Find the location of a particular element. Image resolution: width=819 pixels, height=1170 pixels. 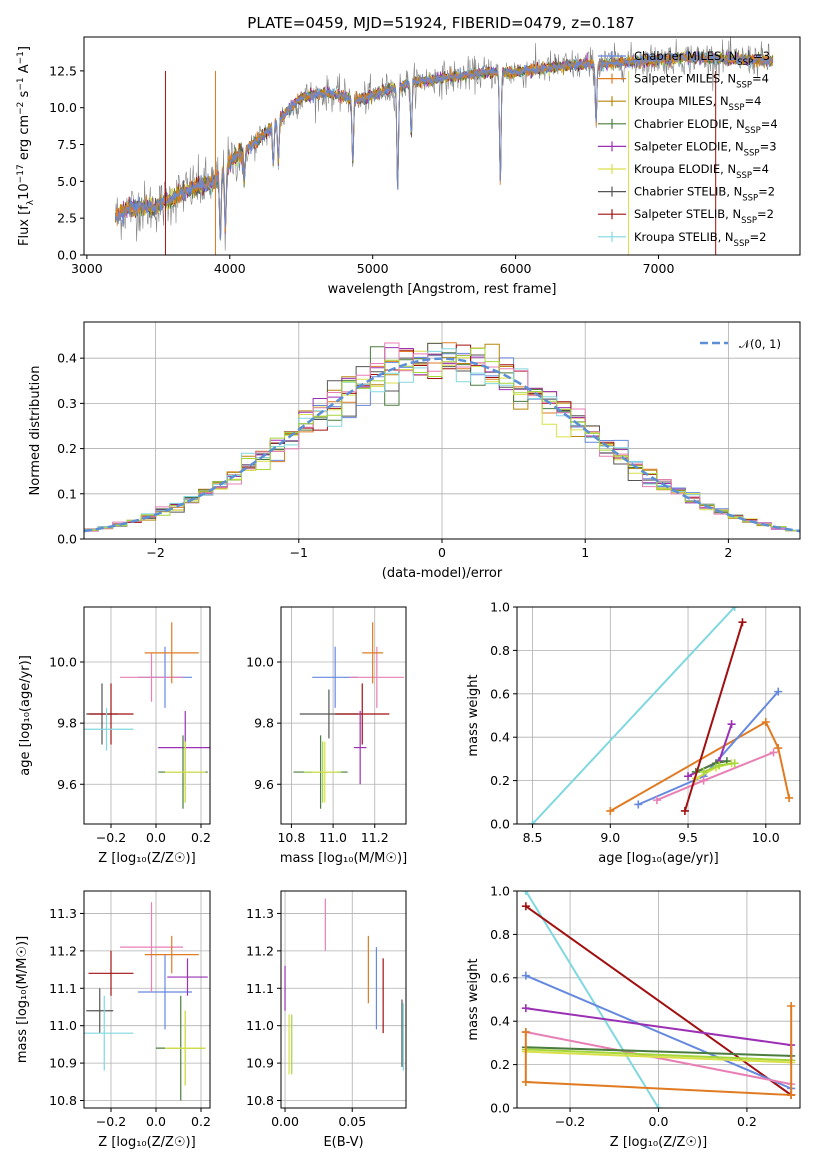

mass-weight-vs-Z-frame is located at coordinates (658, 999).